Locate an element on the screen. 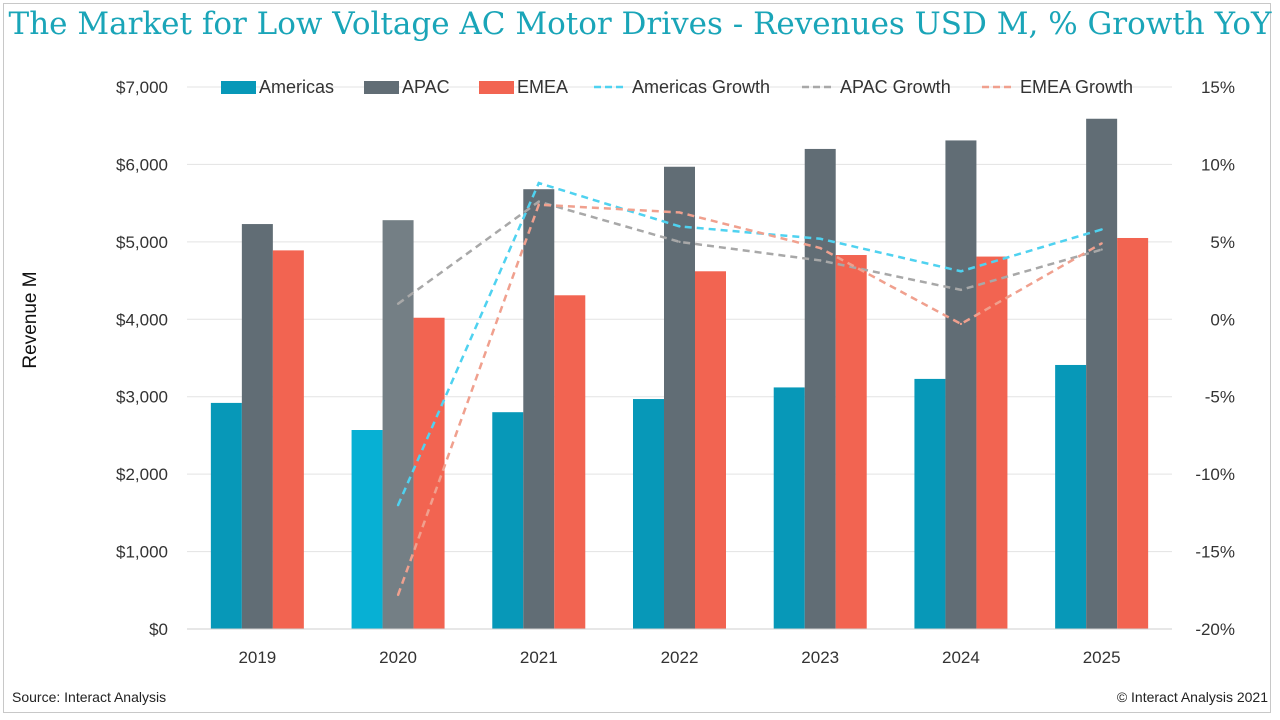 The width and height of the screenshot is (1280, 720). bar-americas-2024 is located at coordinates (930, 503).